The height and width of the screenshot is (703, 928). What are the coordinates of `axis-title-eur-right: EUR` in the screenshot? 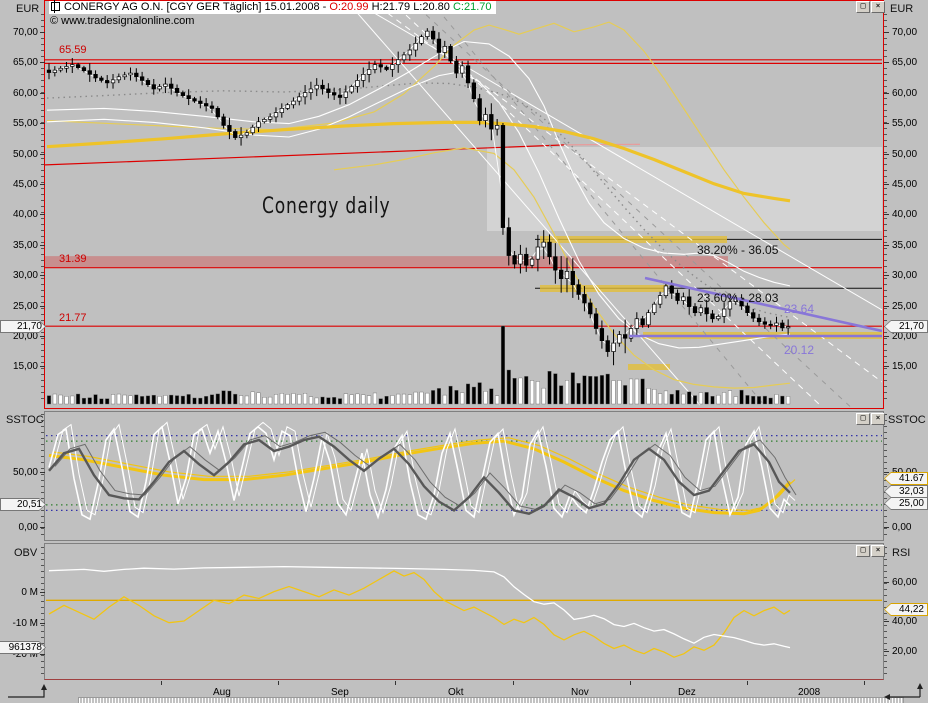 It's located at (902, 9).